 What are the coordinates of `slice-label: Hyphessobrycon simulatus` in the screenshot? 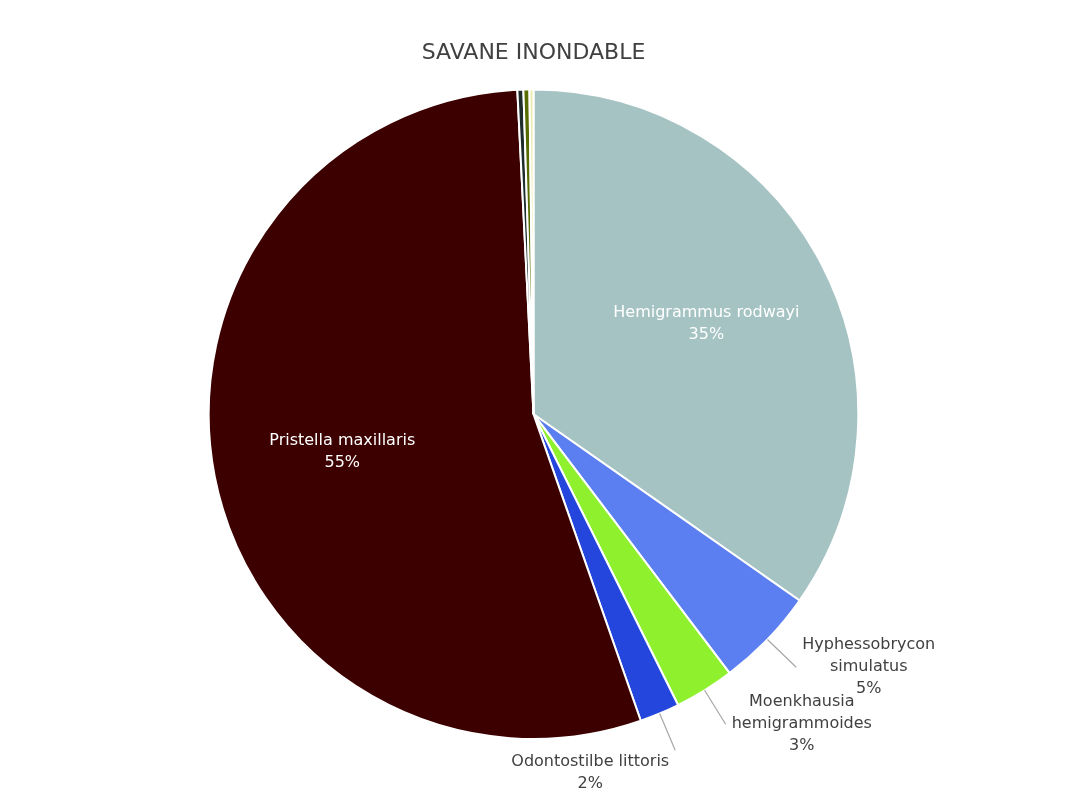 It's located at (869, 655).